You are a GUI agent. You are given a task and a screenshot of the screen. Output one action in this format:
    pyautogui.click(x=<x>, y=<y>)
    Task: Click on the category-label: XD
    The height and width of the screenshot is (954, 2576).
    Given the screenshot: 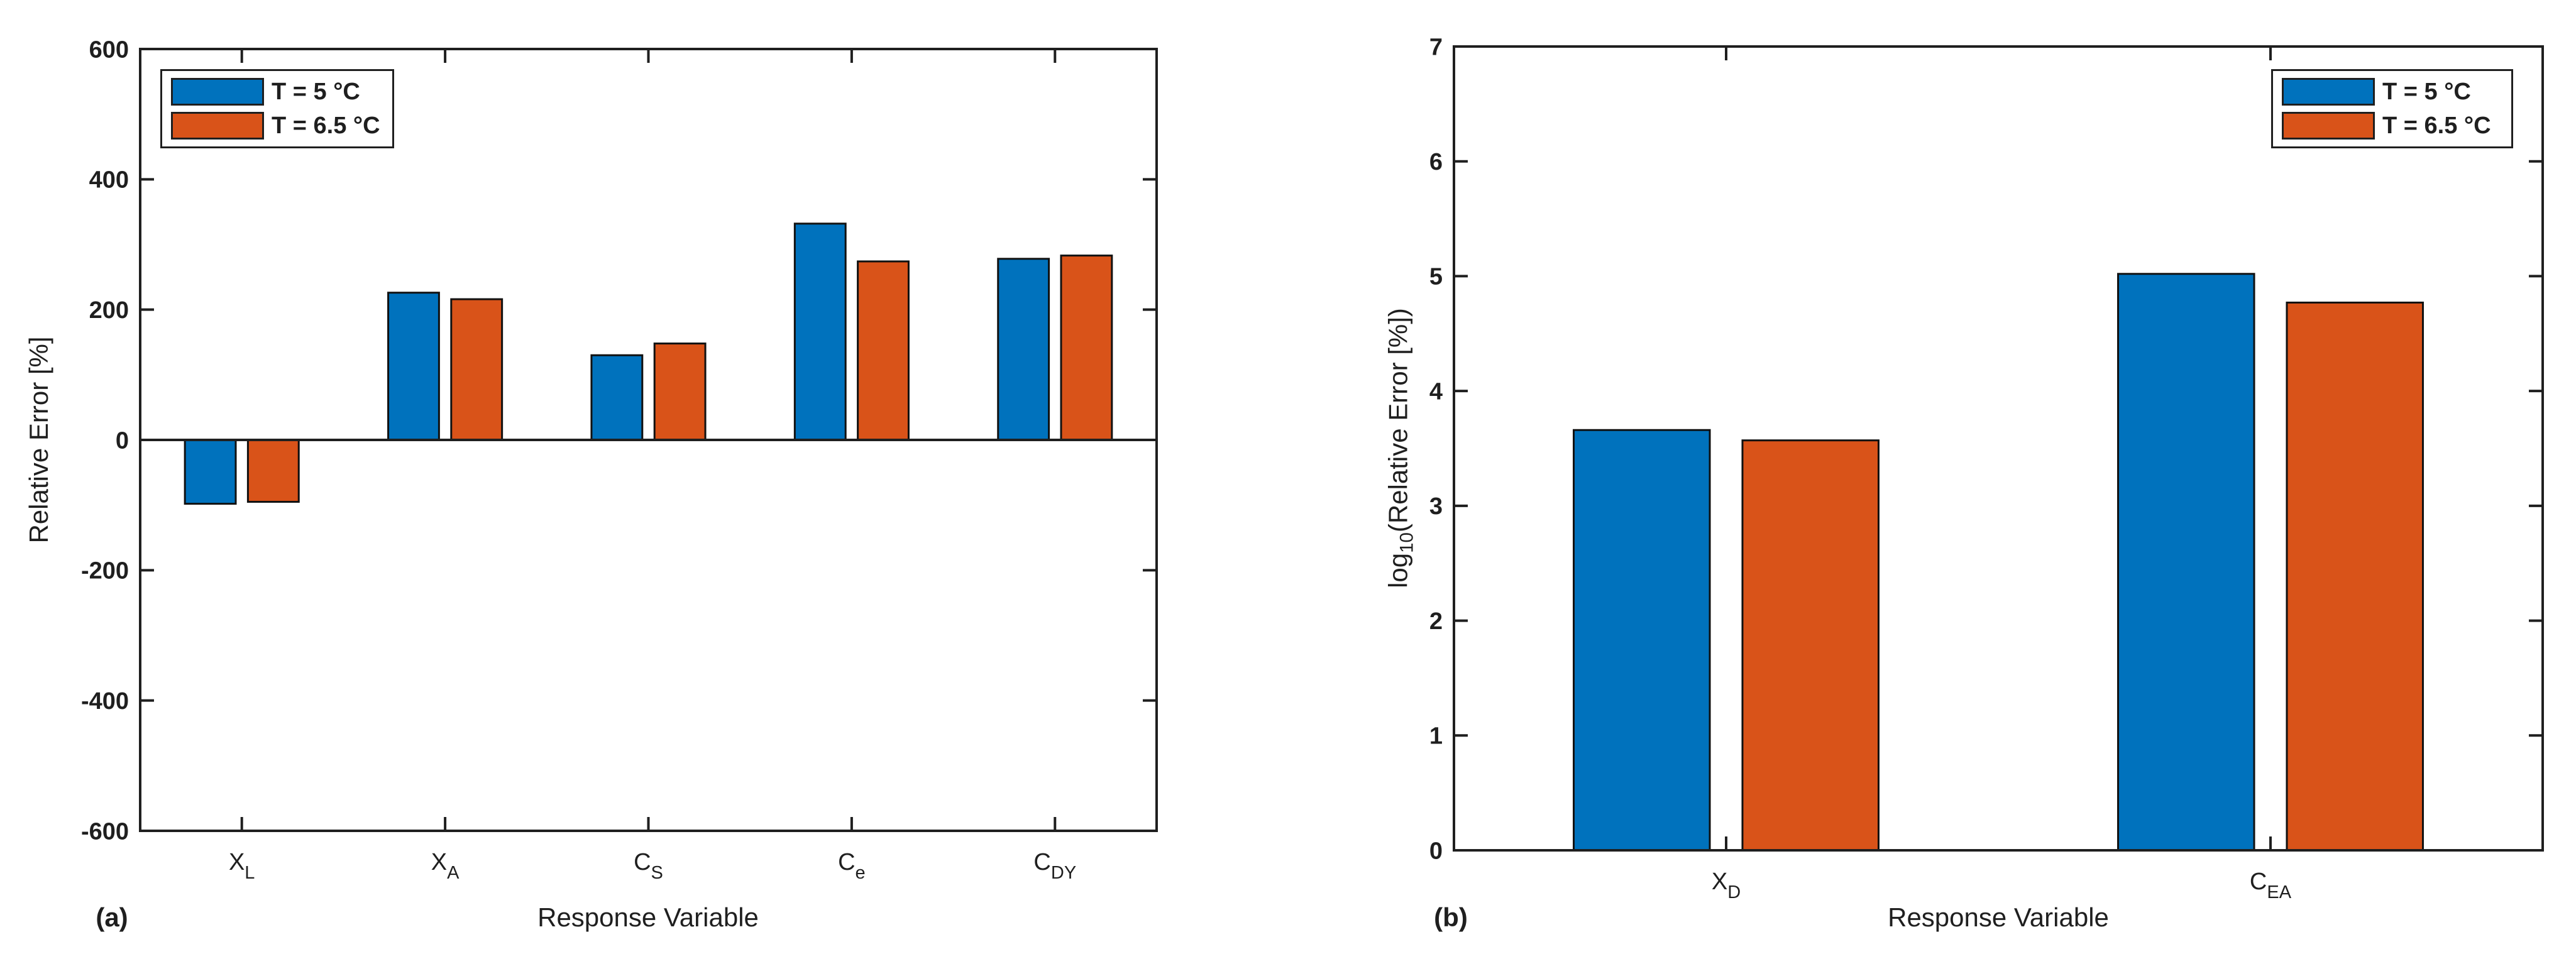 What is the action you would take?
    pyautogui.click(x=1727, y=886)
    